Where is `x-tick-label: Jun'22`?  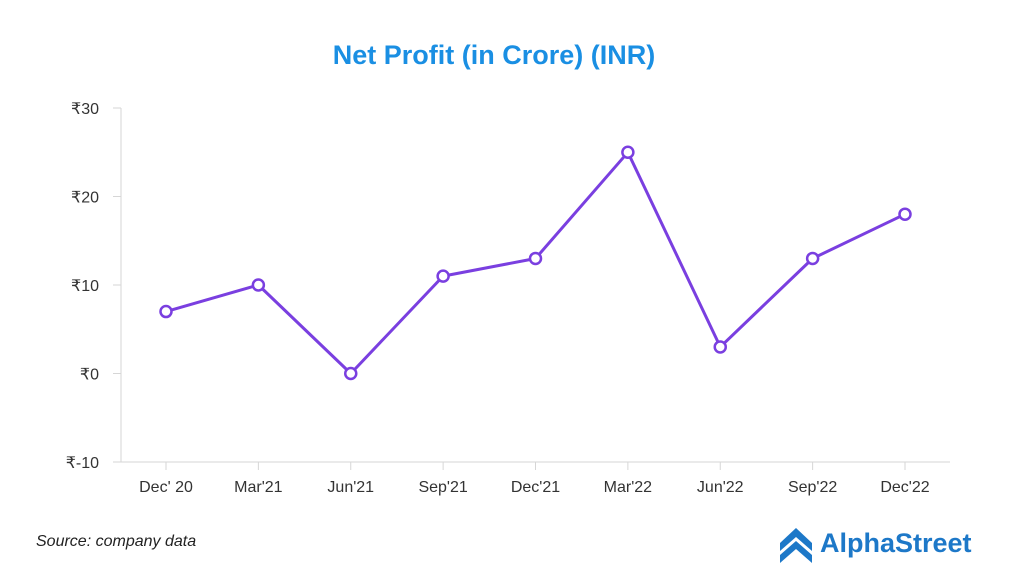
x-tick-label: Jun'22 is located at coordinates (720, 487).